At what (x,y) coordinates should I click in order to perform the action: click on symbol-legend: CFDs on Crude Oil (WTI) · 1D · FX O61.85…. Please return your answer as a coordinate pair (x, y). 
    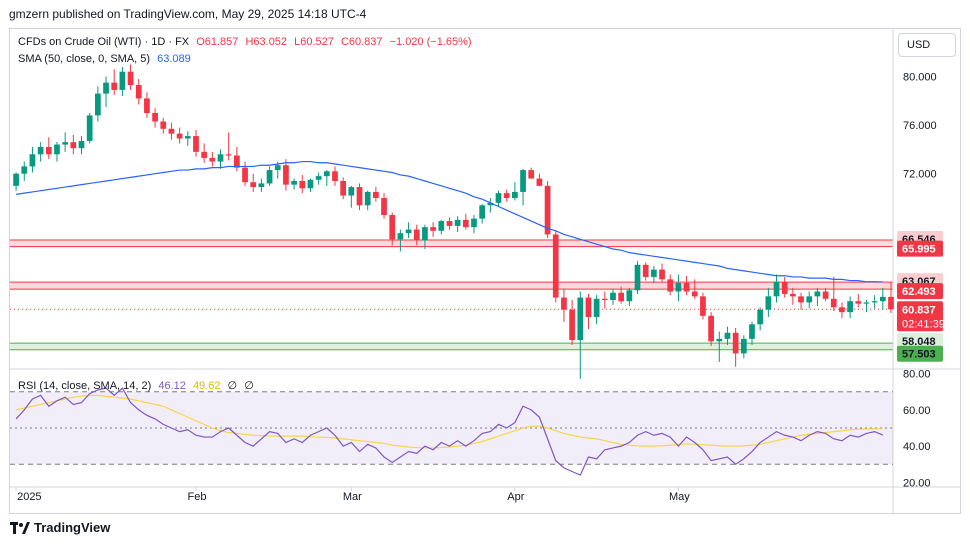
    Looking at the image, I should click on (247, 42).